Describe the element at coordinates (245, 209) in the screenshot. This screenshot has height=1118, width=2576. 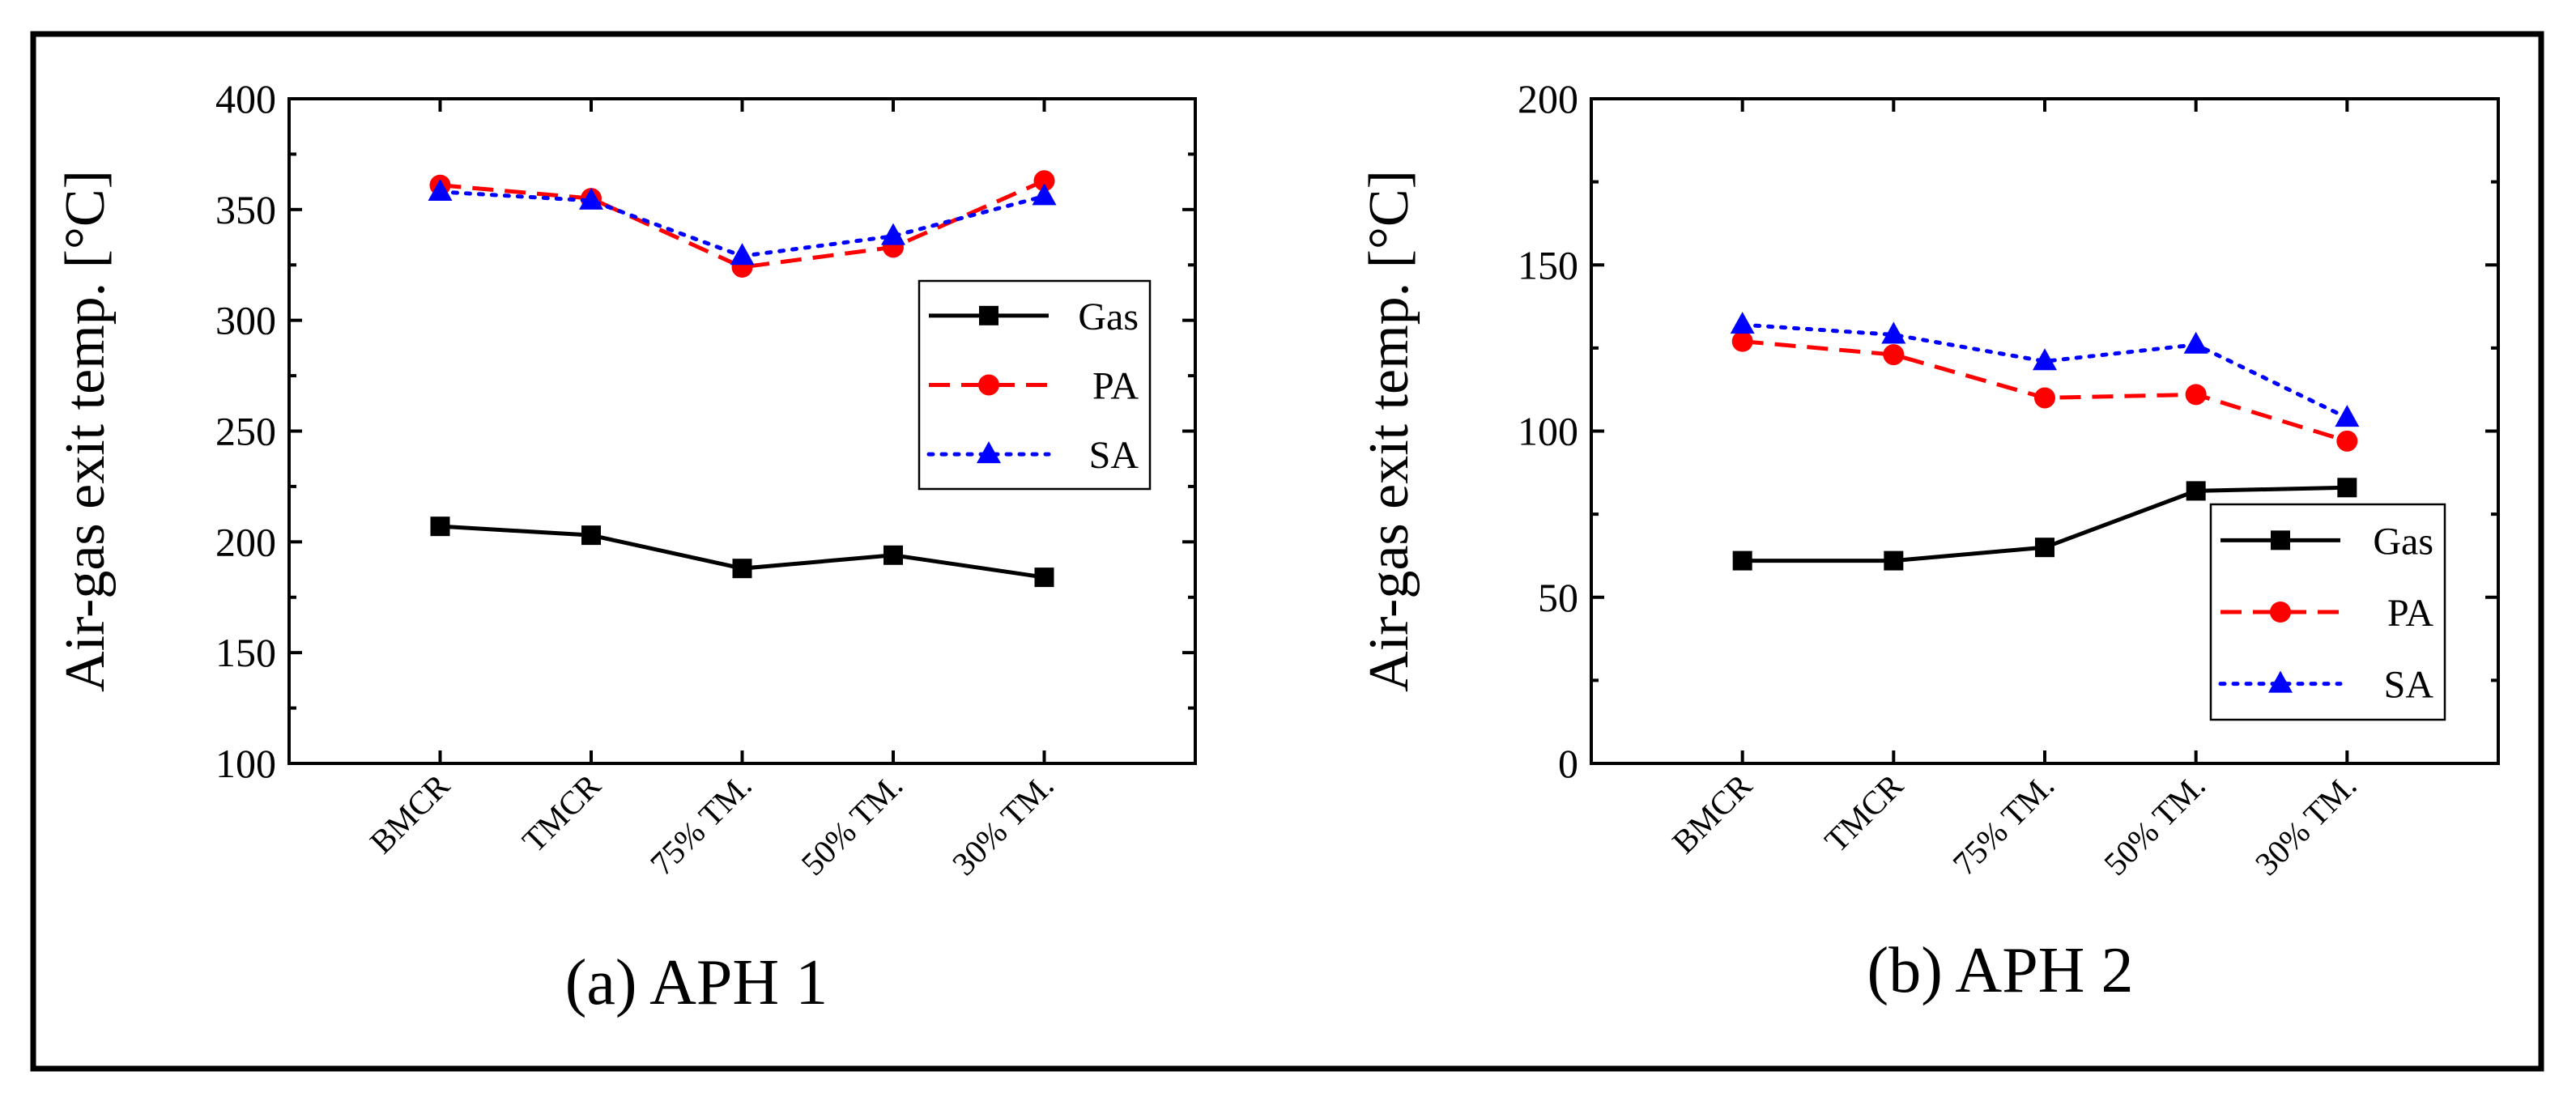
I see `y-tick-label: 350` at that location.